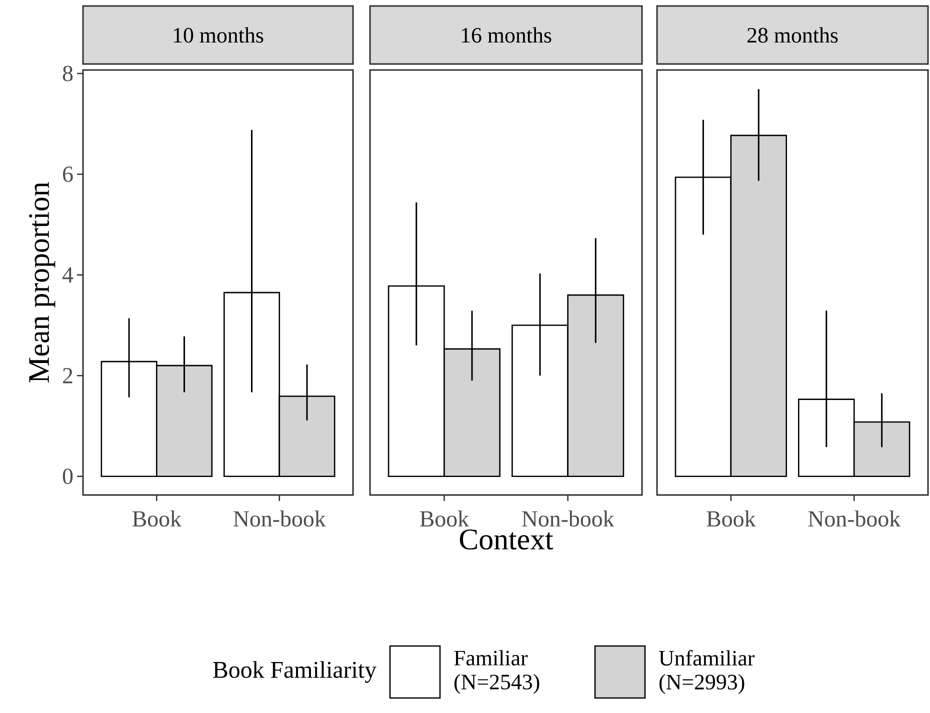 The width and height of the screenshot is (930, 713). Describe the element at coordinates (67, 476) in the screenshot. I see `y-tick-label: 0` at that location.